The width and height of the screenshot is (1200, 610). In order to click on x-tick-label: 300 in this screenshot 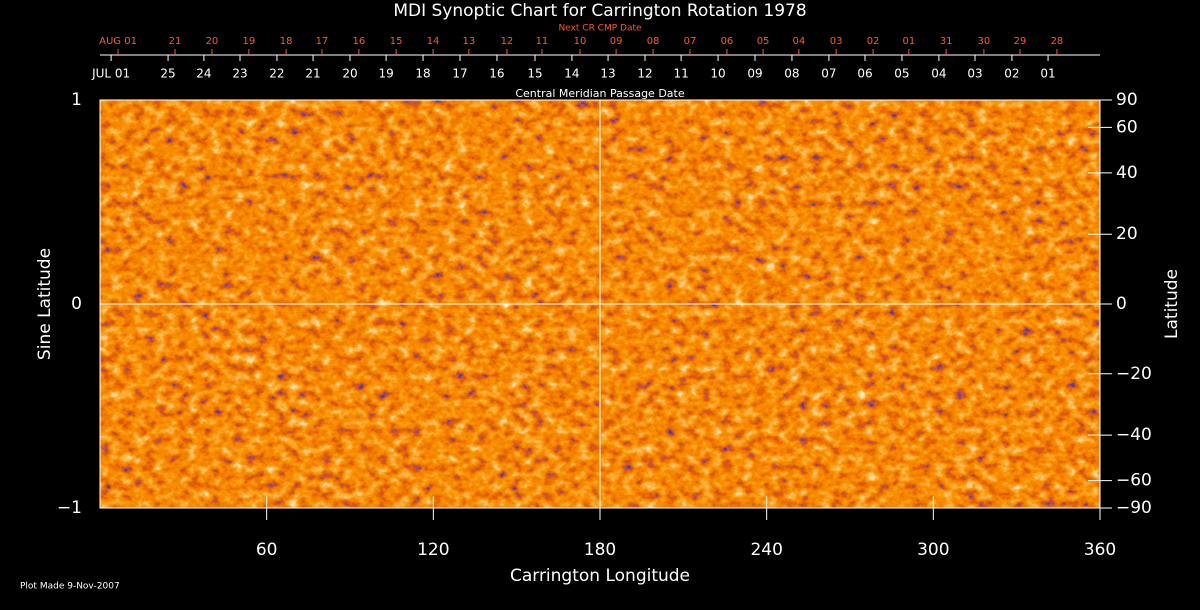, I will do `click(933, 550)`.